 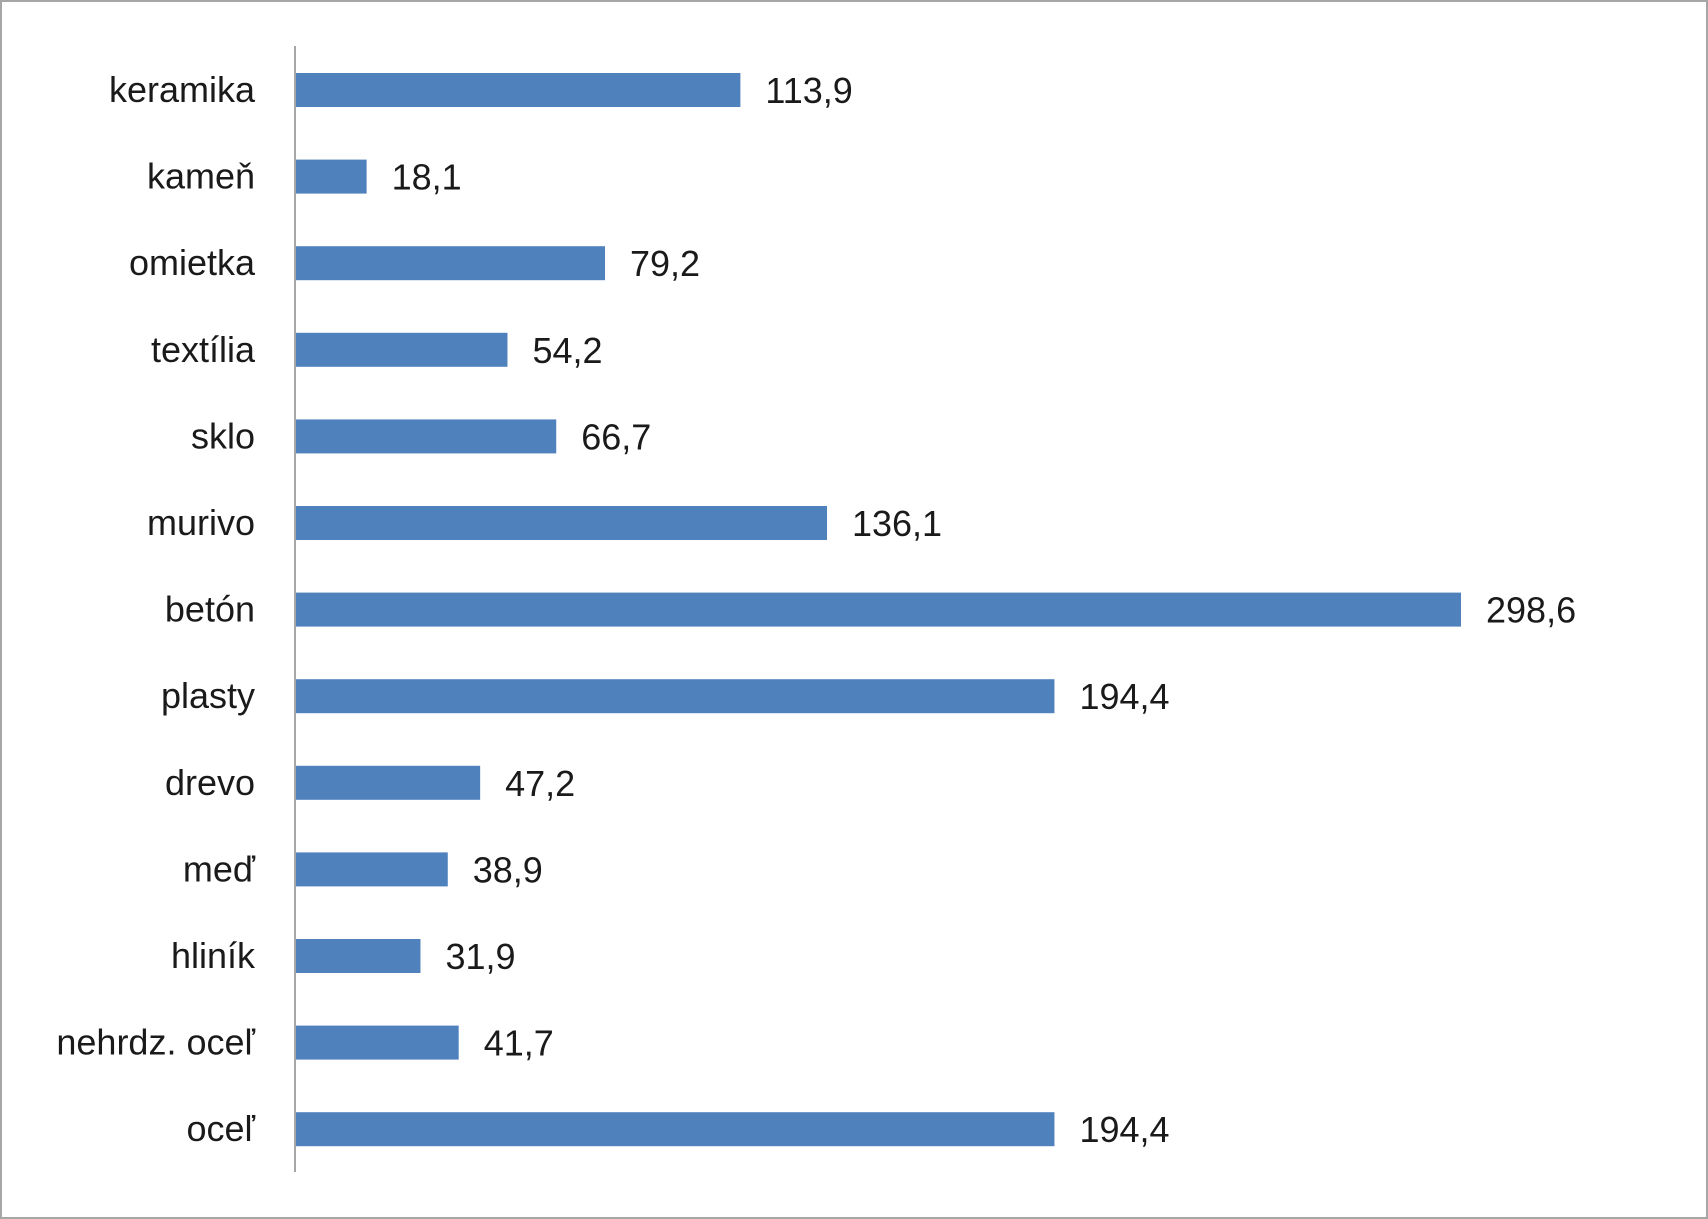 What do you see at coordinates (192, 262) in the screenshot?
I see `category-label: omietka` at bounding box center [192, 262].